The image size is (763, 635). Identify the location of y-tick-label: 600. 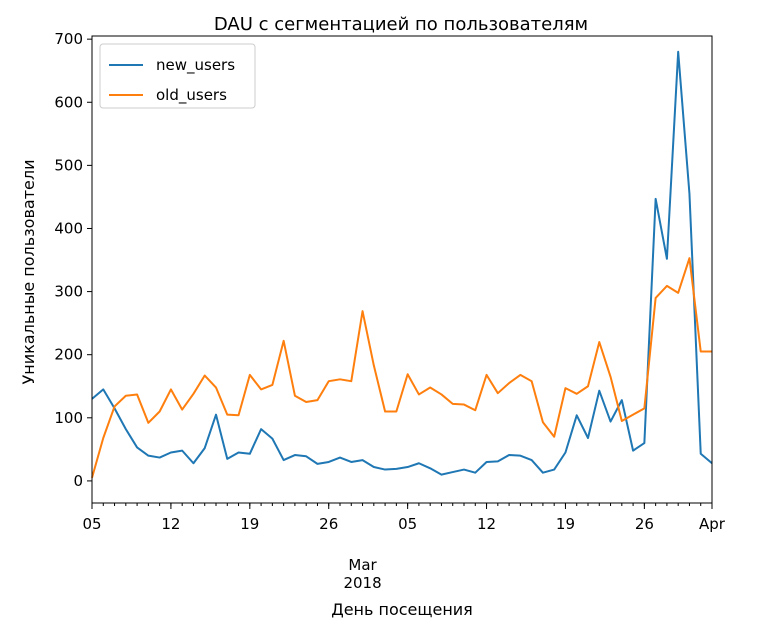
(68, 102).